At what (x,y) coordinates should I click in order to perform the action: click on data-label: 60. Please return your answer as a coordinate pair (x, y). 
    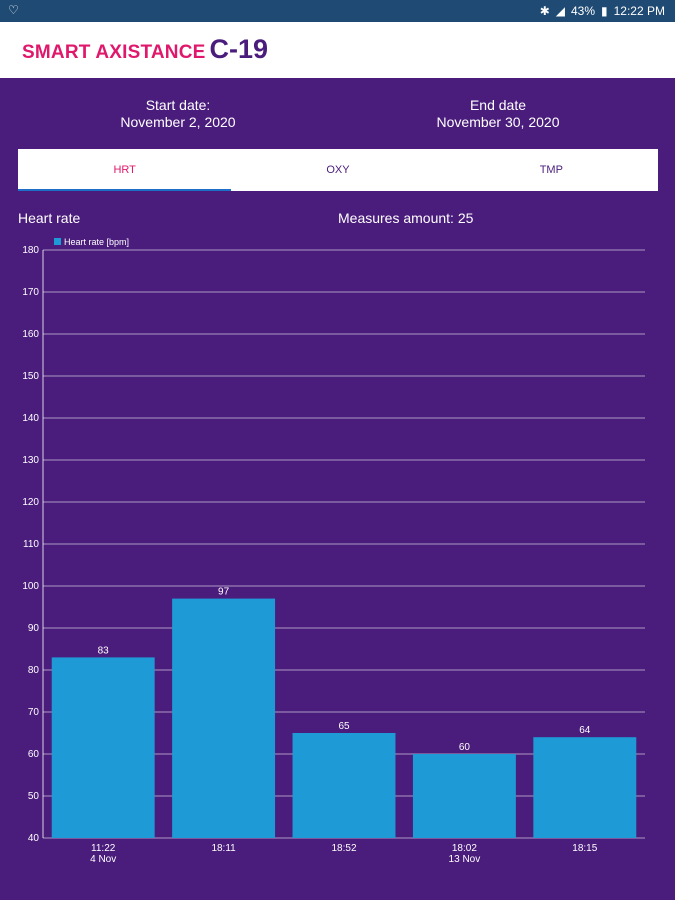
    Looking at the image, I should click on (465, 747).